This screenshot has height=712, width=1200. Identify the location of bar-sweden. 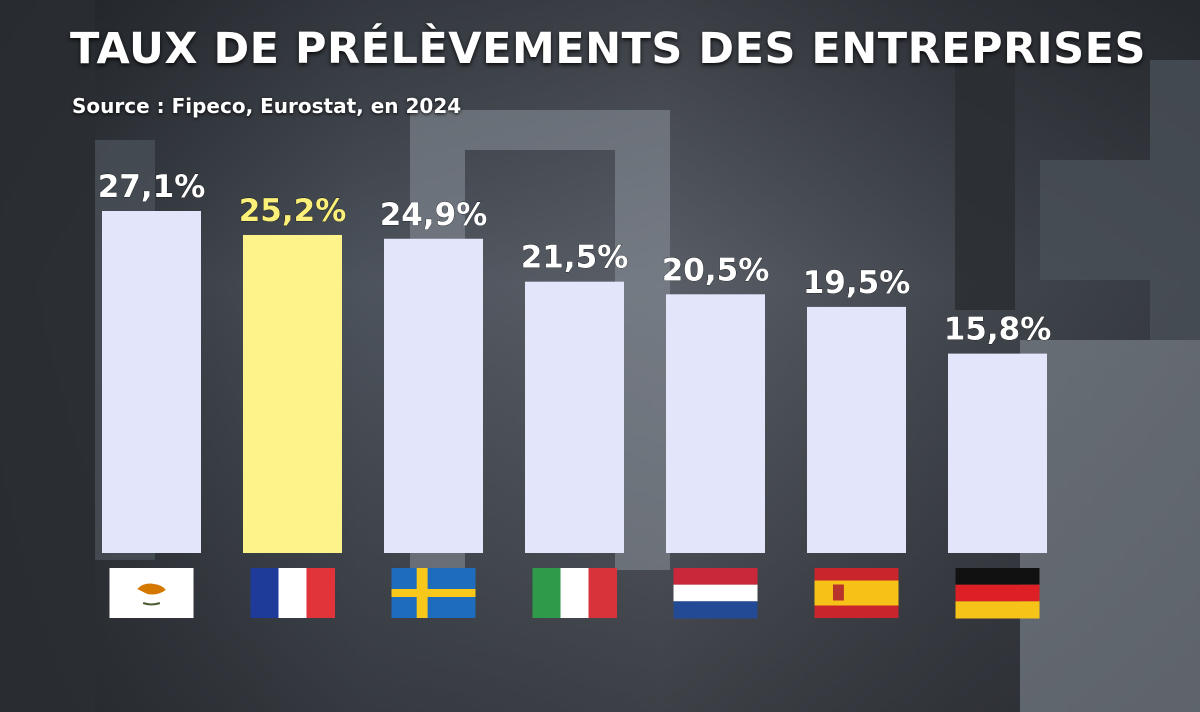
(433, 395).